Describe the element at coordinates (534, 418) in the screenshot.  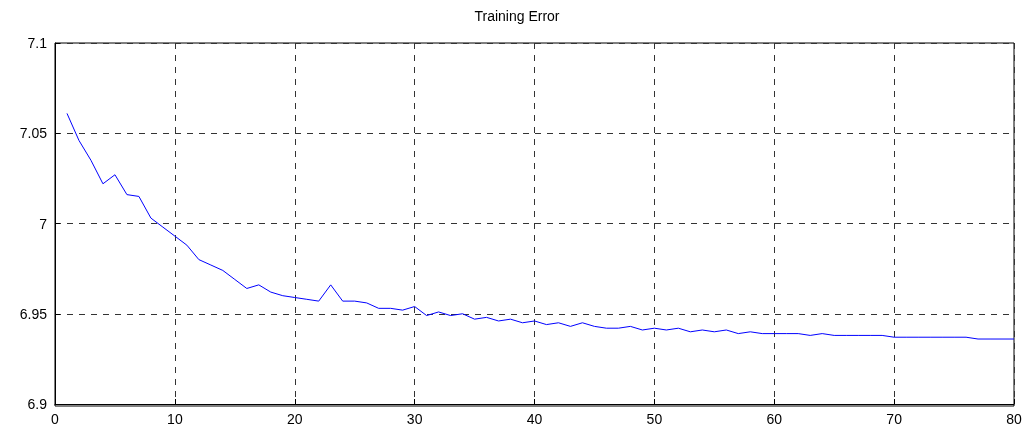
I see `x-tick-label: 40` at that location.